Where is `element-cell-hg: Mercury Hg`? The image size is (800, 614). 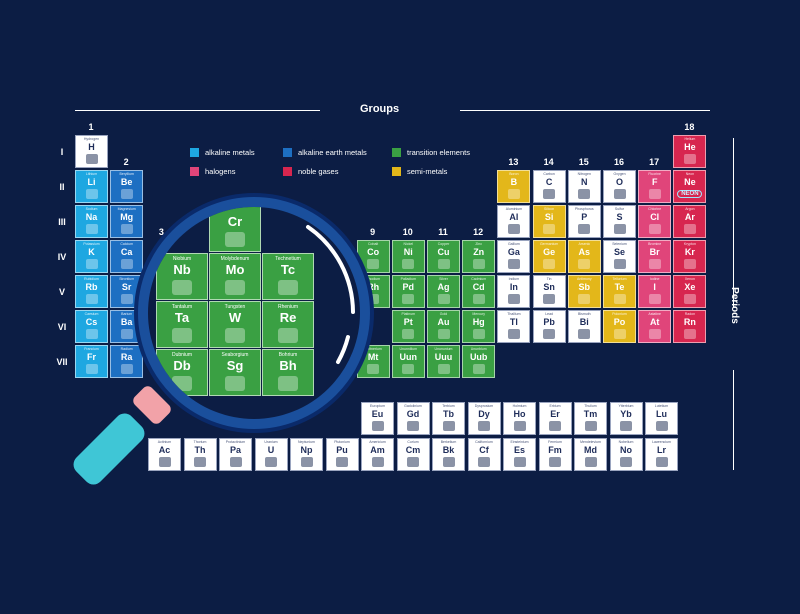 element-cell-hg: Mercury Hg is located at coordinates (479, 326).